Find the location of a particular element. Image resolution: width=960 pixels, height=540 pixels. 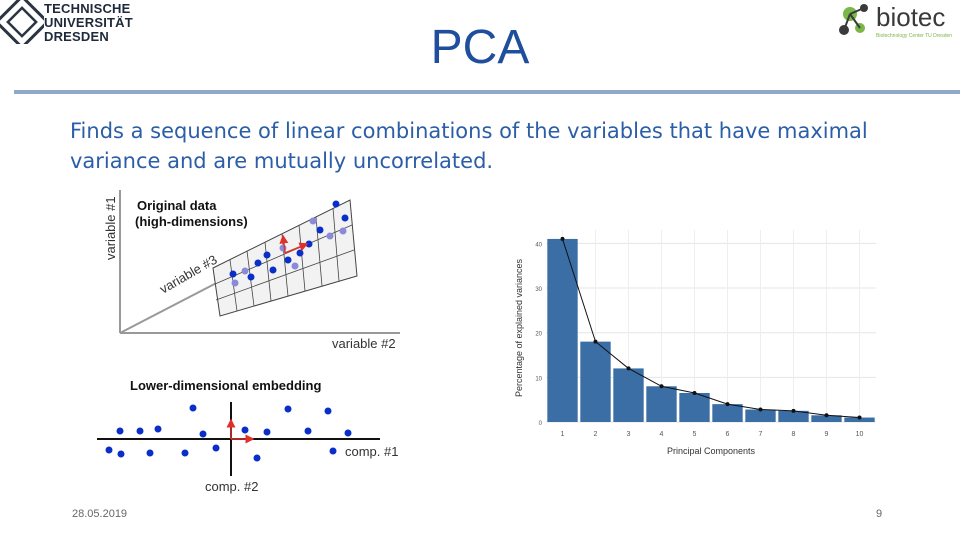

university-name: TECHNISCHE UNIVERSITÄT DRESDEN is located at coordinates (88, 23).